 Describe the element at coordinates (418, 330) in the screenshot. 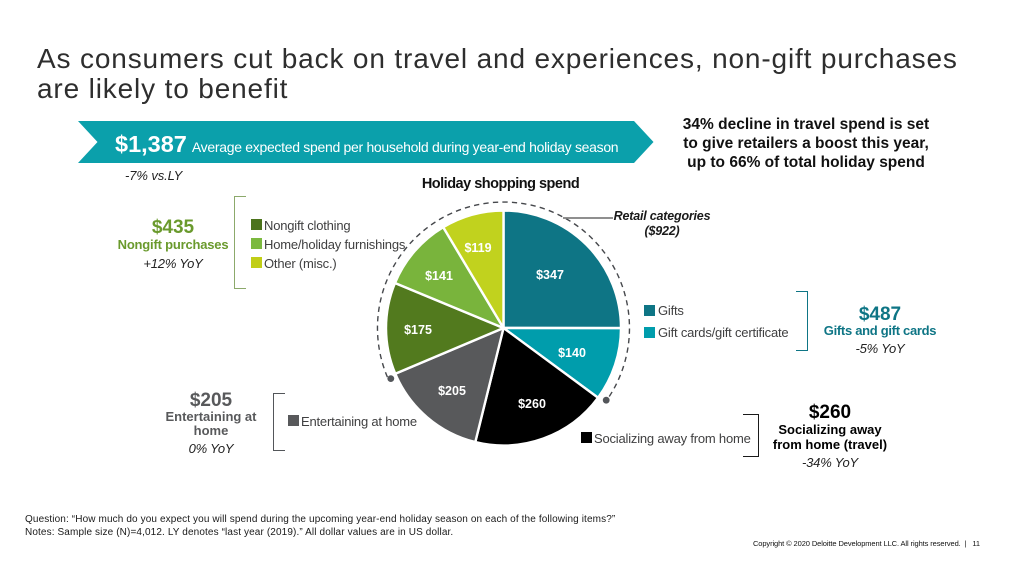

I see `svg-text: $175` at that location.